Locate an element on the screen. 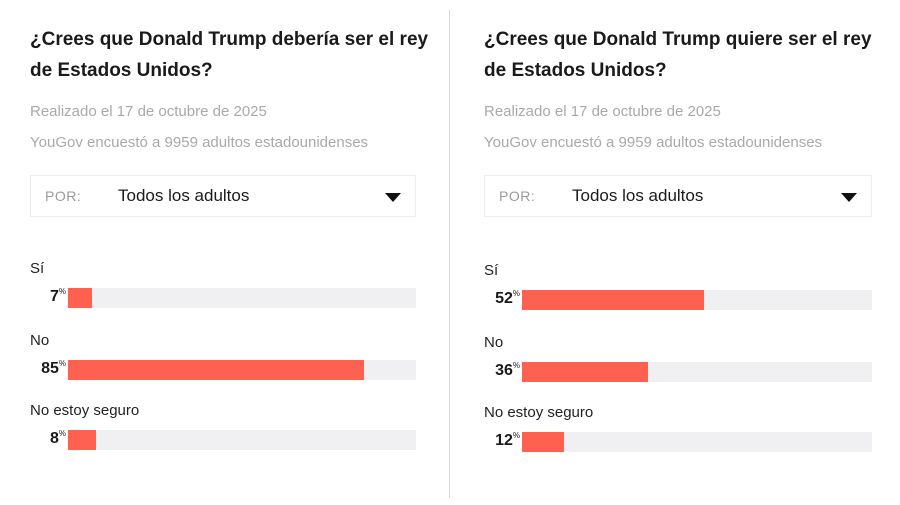  data-label: 8% is located at coordinates (57, 438).